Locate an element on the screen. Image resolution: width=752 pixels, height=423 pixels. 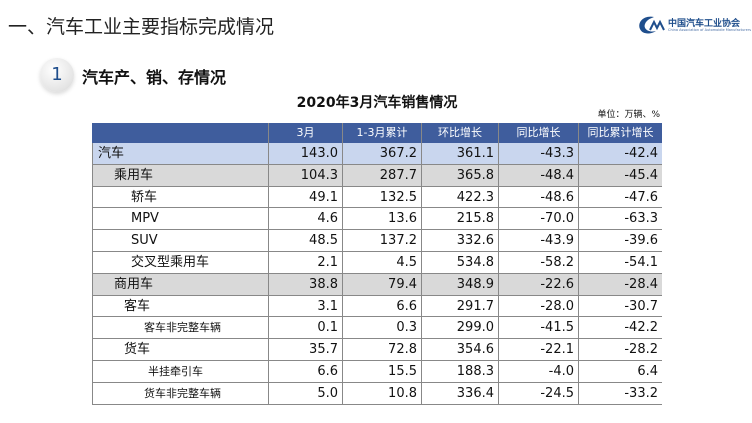
cell-value: 38.8 is located at coordinates (305, 284).